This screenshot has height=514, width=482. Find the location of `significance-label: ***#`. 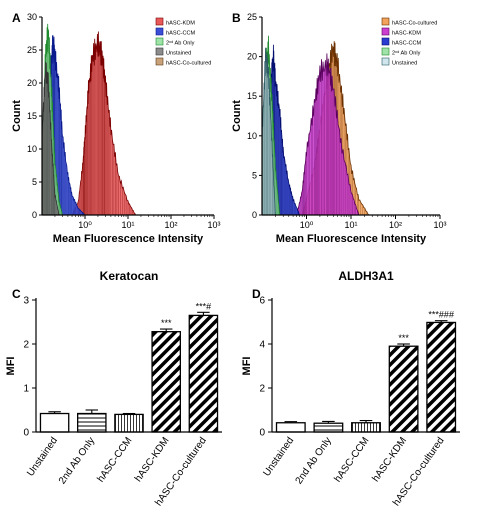

significance-label: ***# is located at coordinates (204, 306).